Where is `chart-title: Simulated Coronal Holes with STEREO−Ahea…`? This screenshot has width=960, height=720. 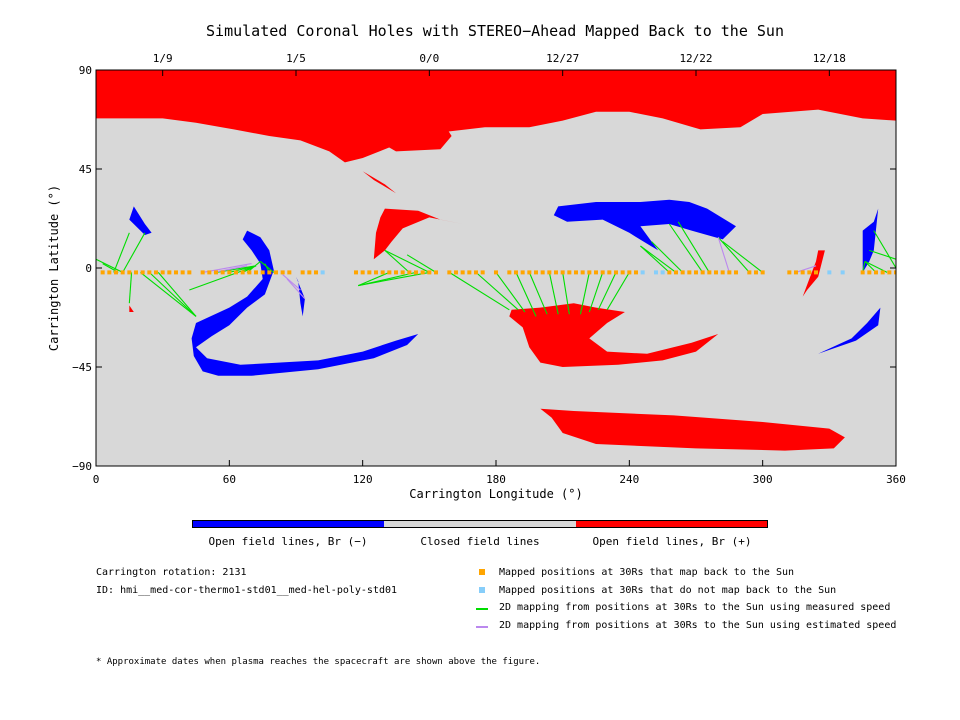 chart-title: Simulated Coronal Holes with STEREO−Ahea… is located at coordinates (495, 31).